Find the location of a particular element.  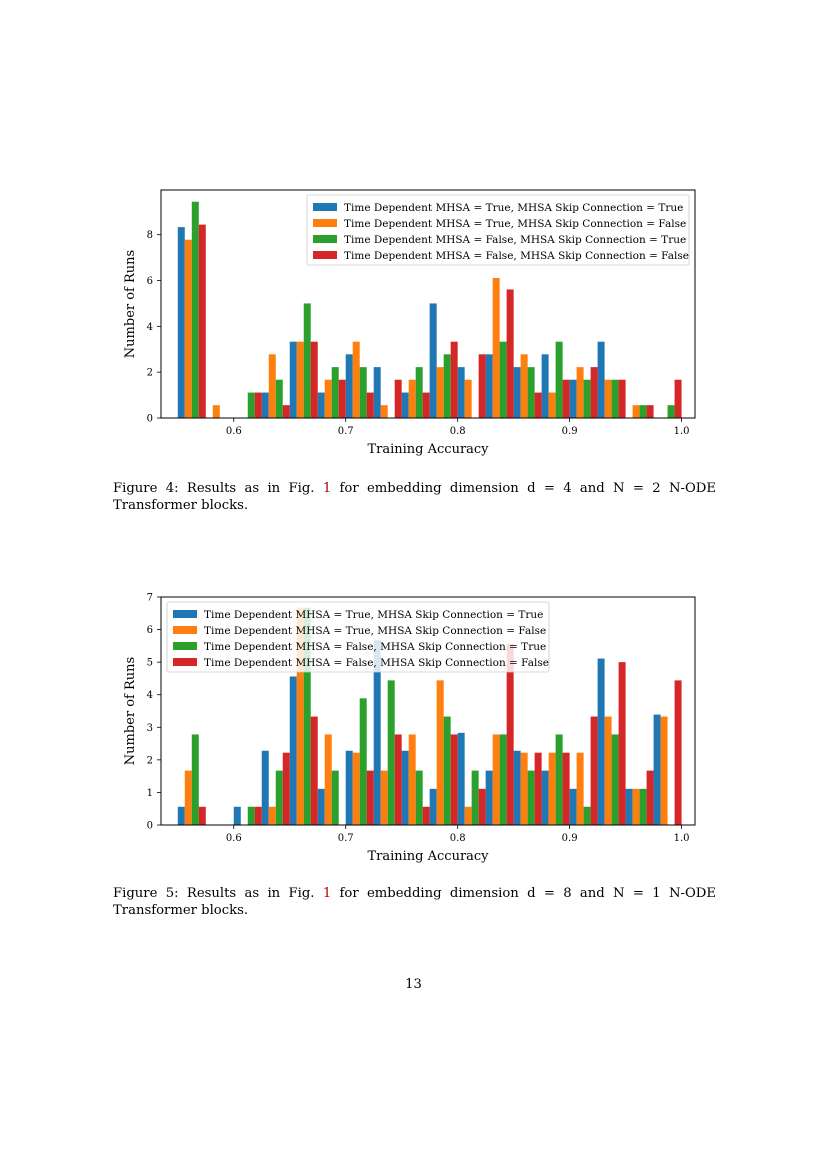

bar-series1-bin18 is located at coordinates (657, 769).